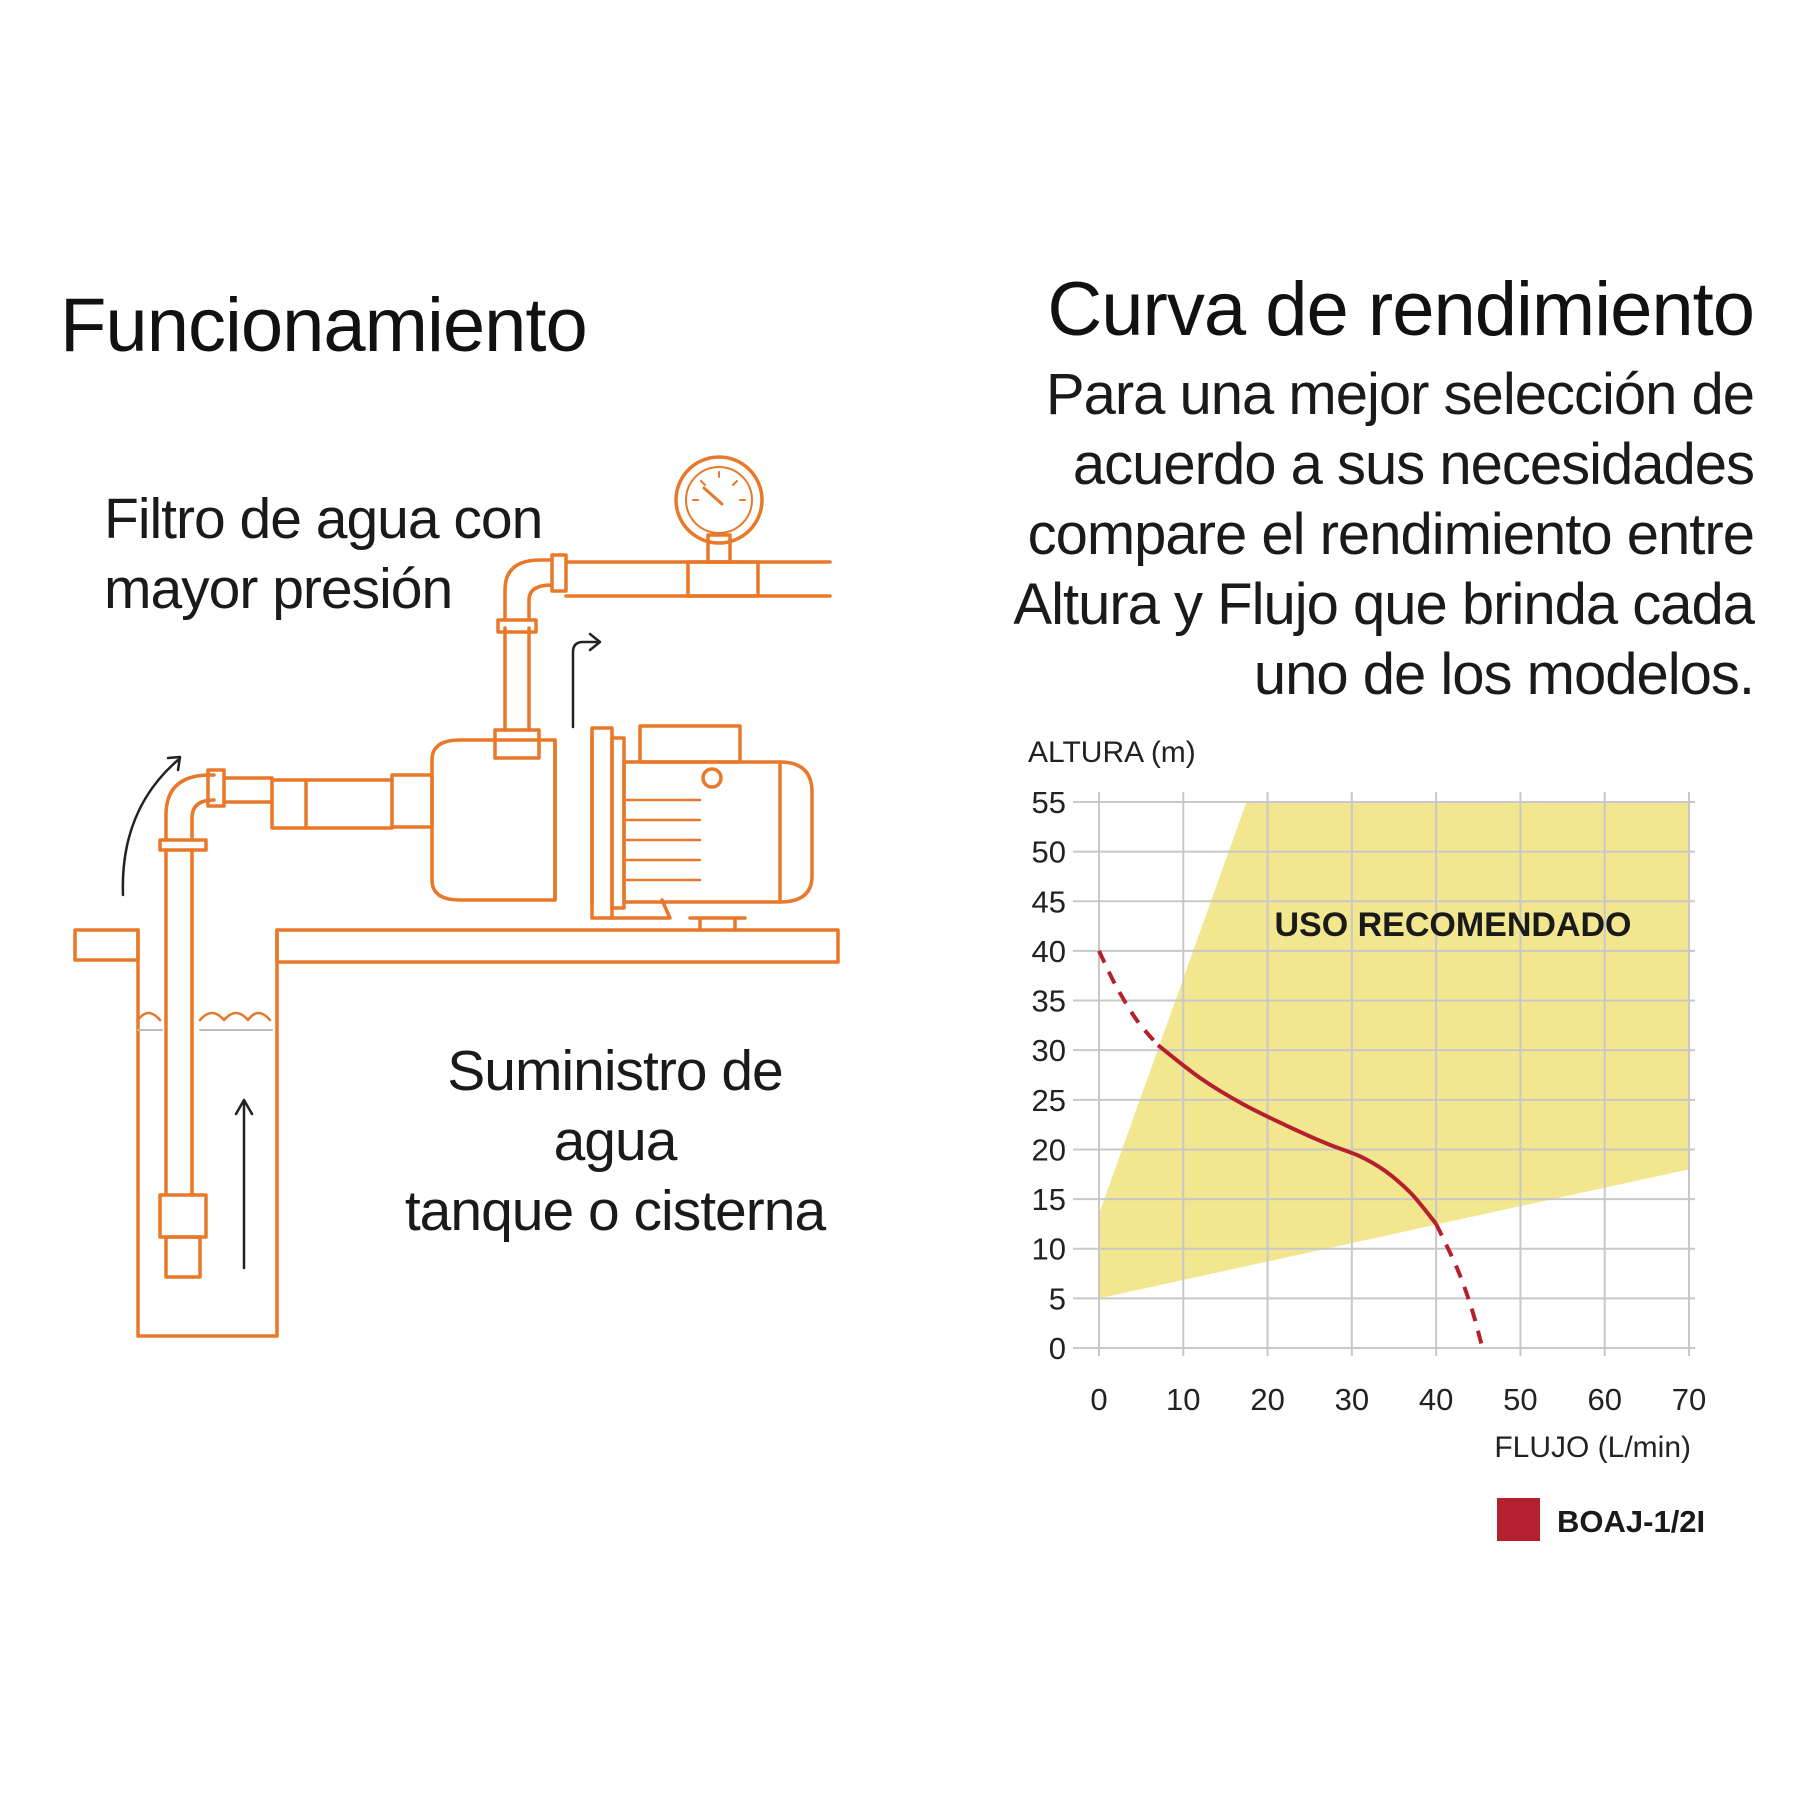 The width and height of the screenshot is (1800, 1800). I want to click on filter-caption-line: mayor presión, so click(278, 589).